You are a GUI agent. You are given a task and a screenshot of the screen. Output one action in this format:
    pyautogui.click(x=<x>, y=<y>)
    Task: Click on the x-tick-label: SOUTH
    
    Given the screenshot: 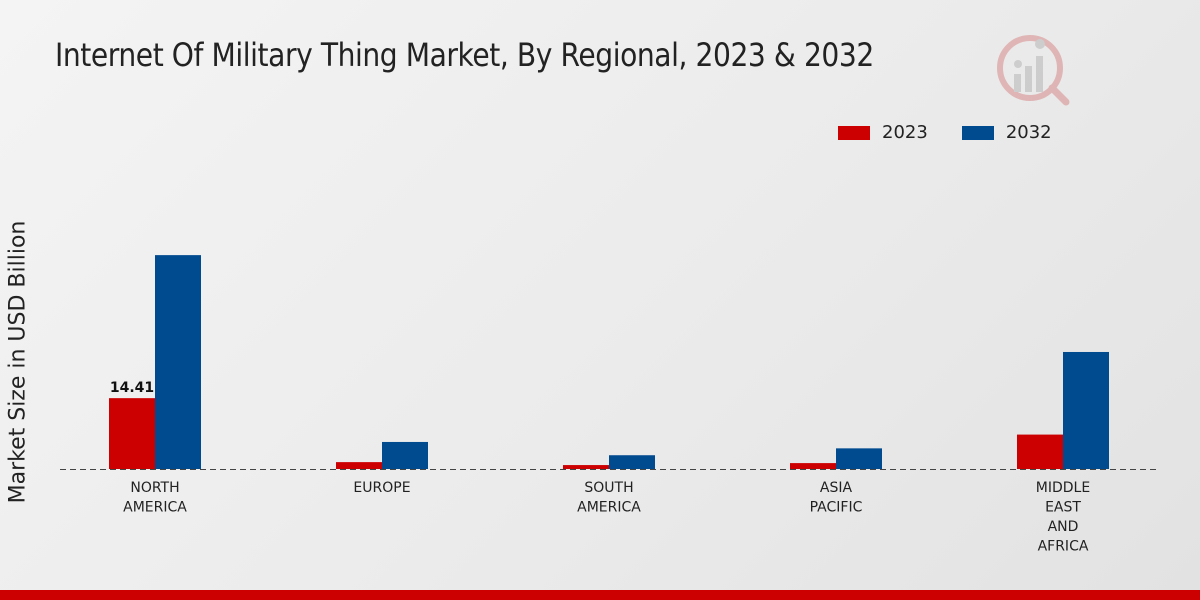 What is the action you would take?
    pyautogui.click(x=608, y=488)
    